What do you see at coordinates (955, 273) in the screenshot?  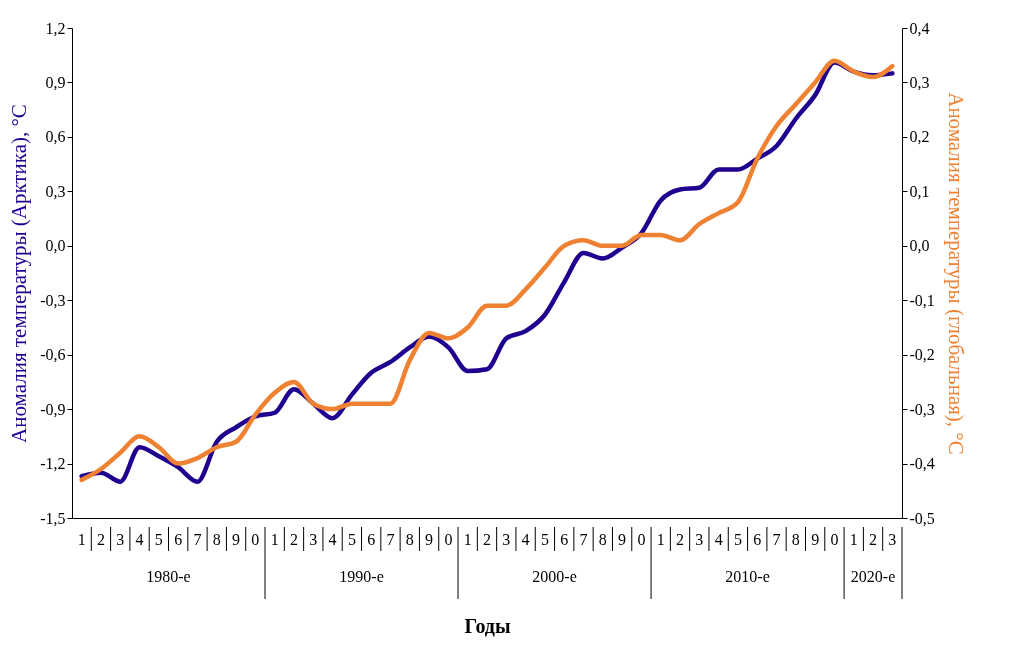 I see `y2-axis-title: Аномалия температуры (глобальная), °С` at bounding box center [955, 273].